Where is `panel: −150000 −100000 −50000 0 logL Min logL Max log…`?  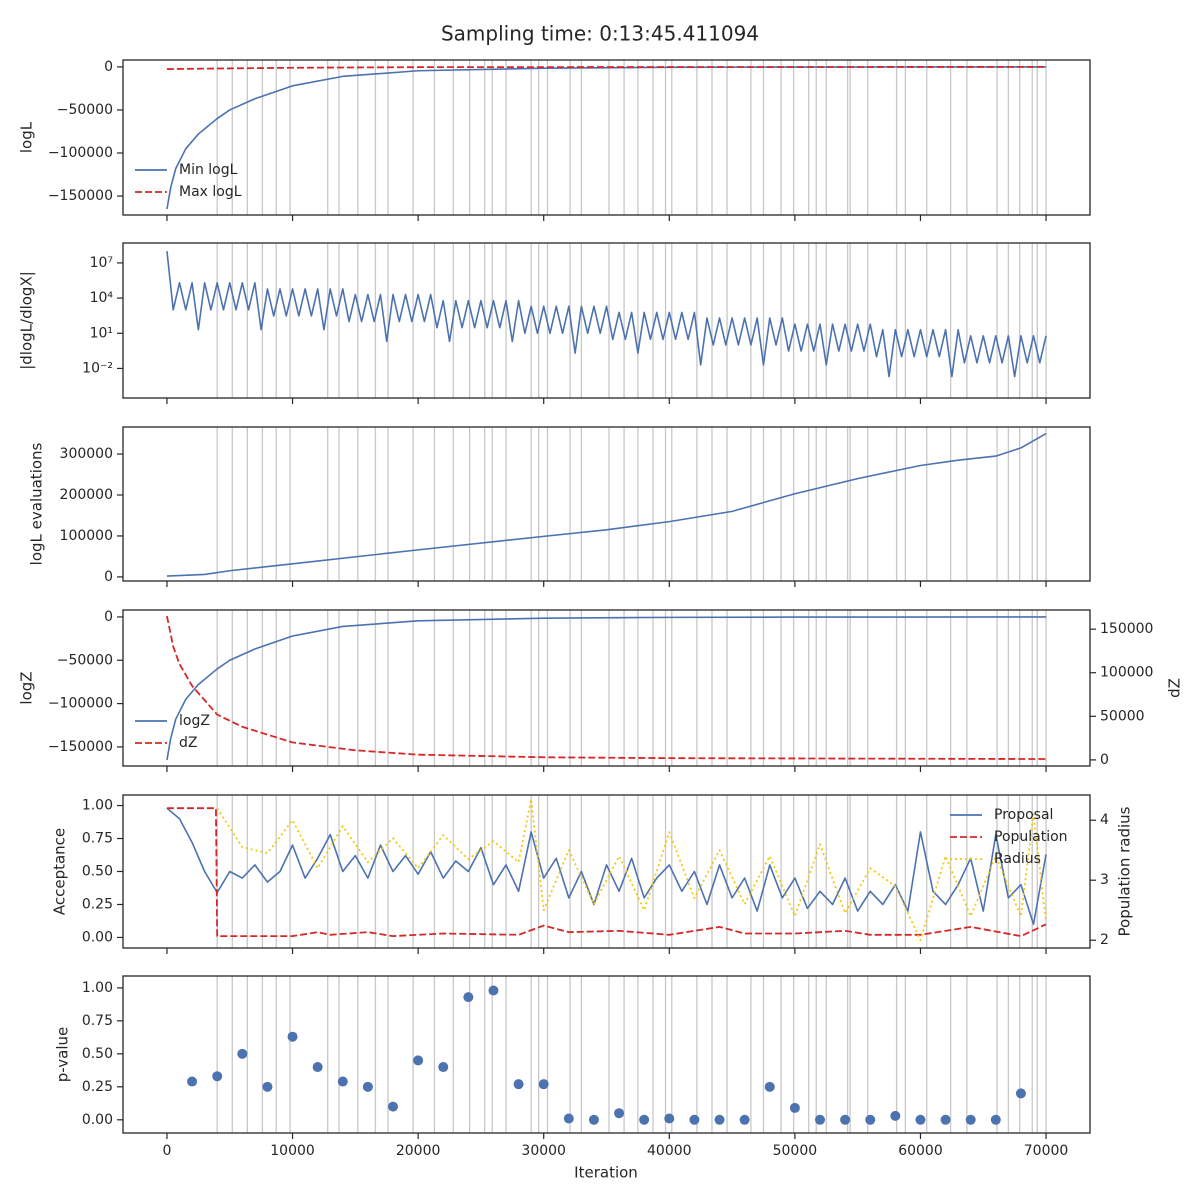 panel: −150000 −100000 −50000 0 logL Min logL Max log… is located at coordinates (554, 140).